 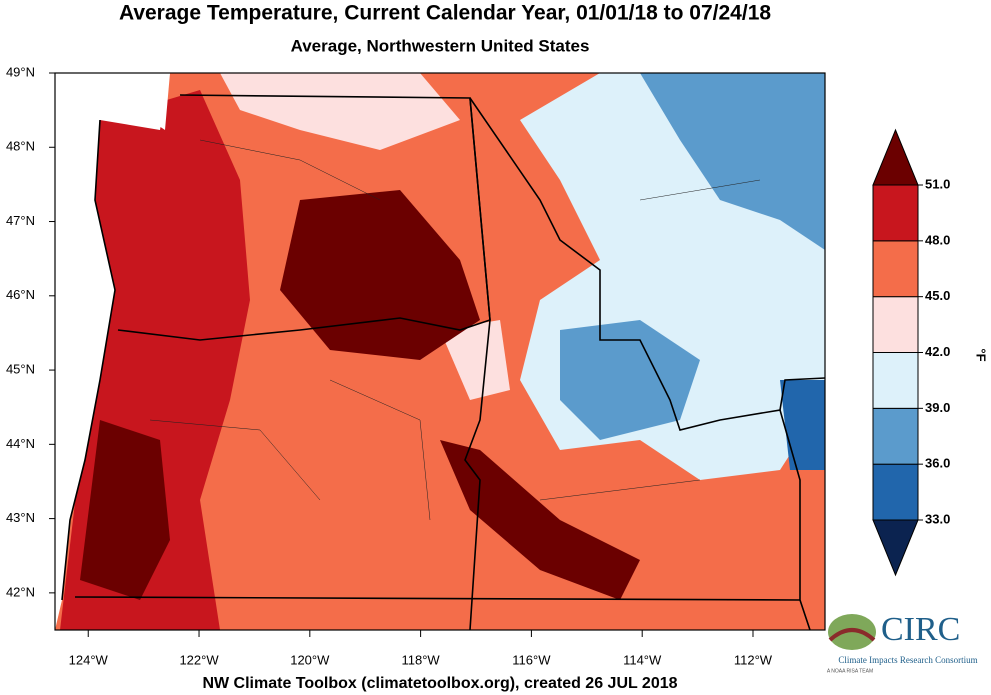 What do you see at coordinates (20, 71) in the screenshot?
I see `y-tick-label: 49°N` at bounding box center [20, 71].